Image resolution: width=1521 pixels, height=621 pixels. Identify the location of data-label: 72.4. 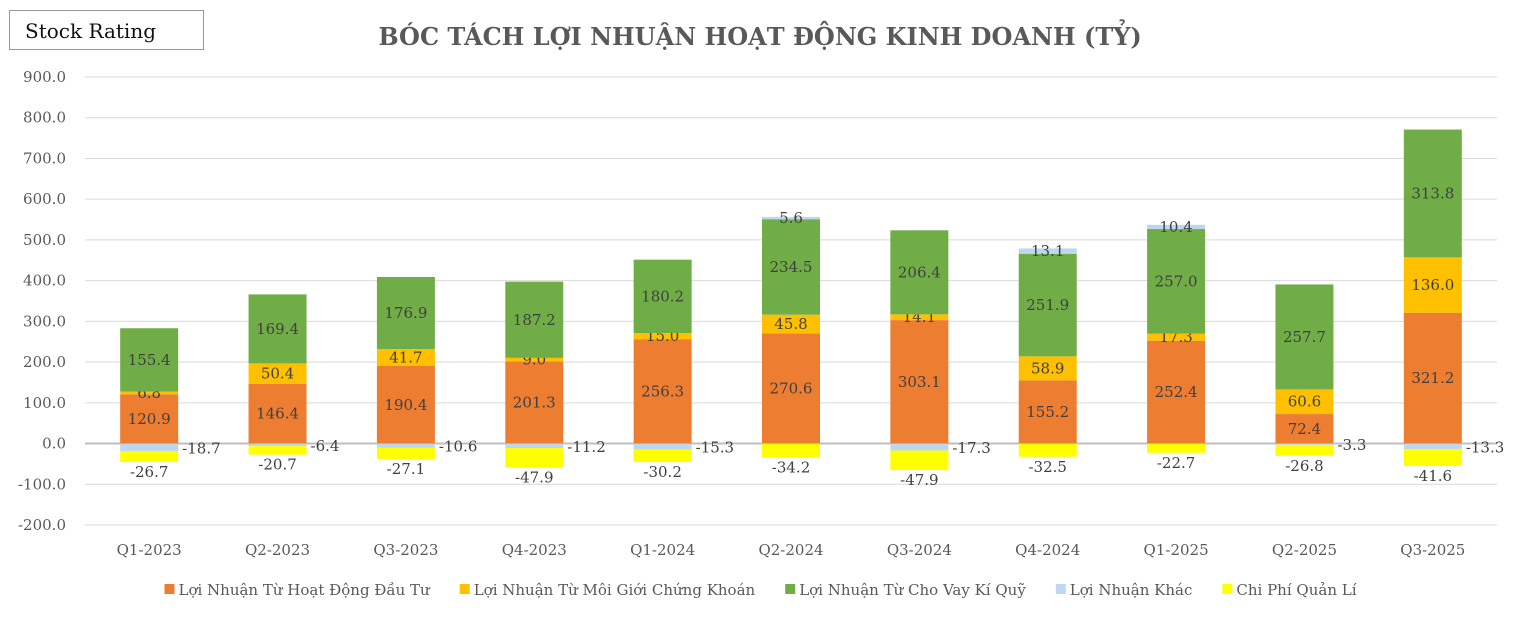
(1304, 429).